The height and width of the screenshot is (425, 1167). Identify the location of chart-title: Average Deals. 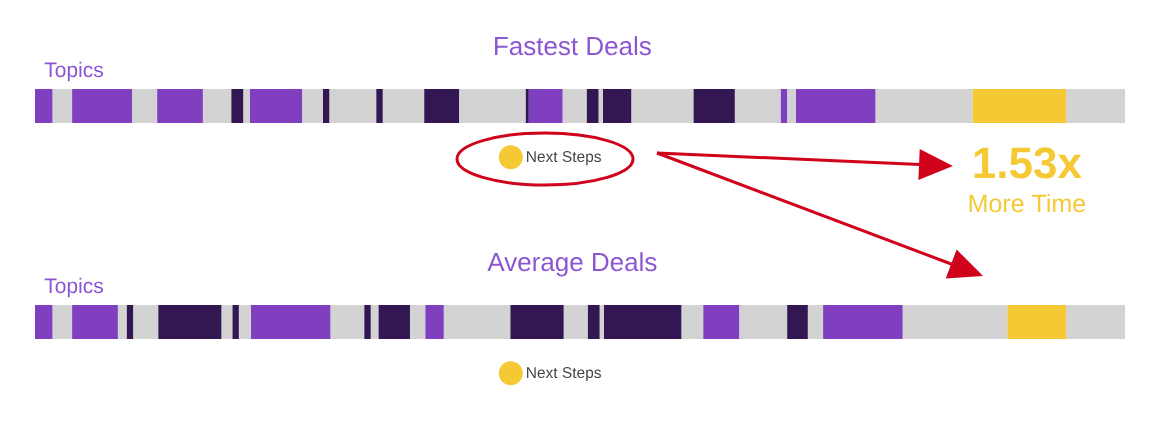
(572, 264).